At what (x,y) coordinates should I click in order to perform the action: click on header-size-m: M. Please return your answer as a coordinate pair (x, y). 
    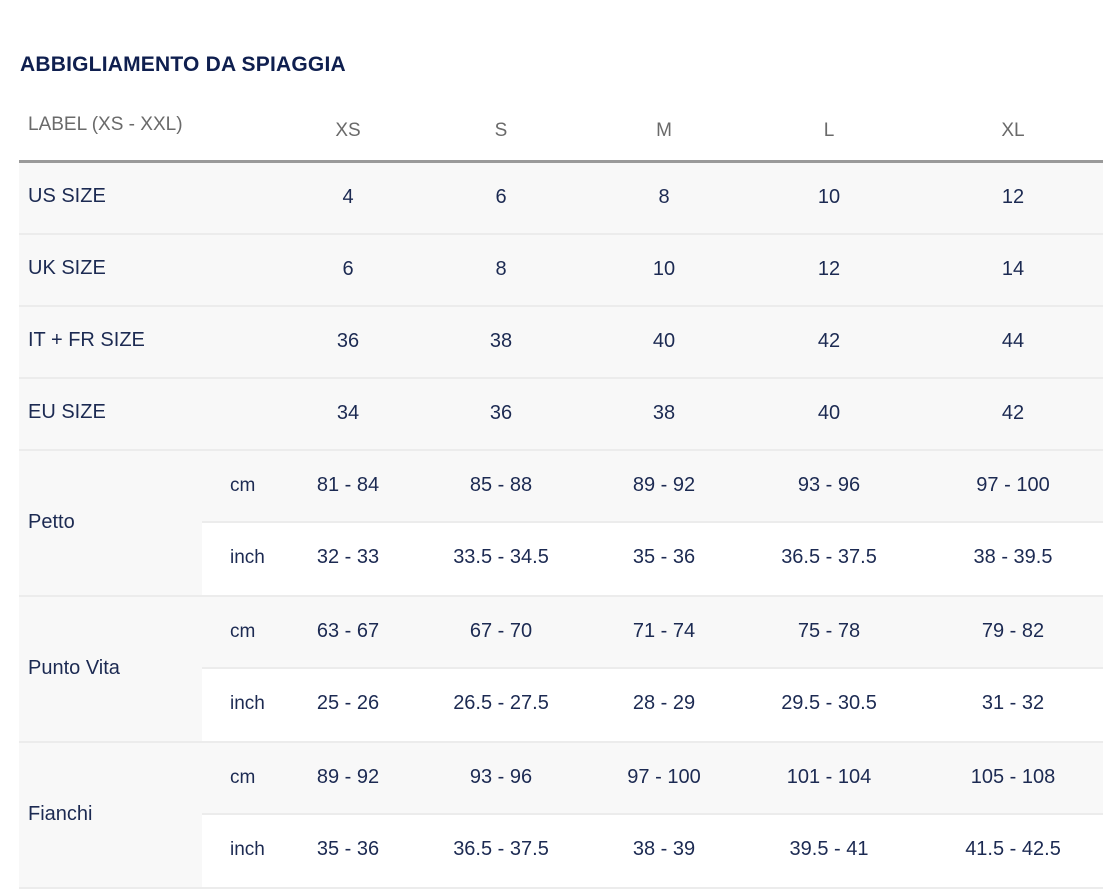
    Looking at the image, I should click on (664, 130).